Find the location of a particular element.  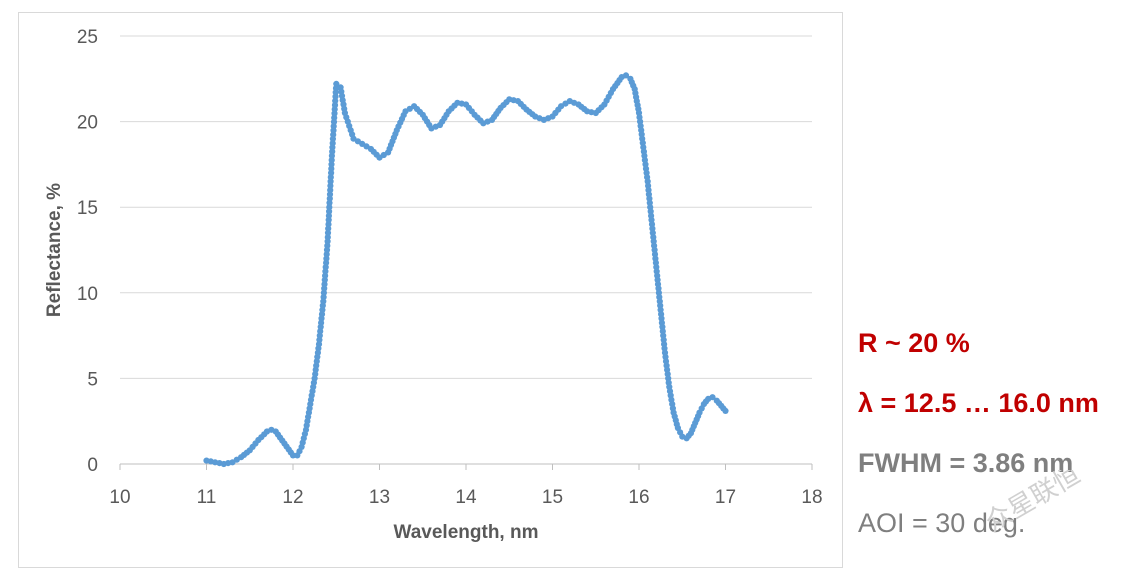

x-tick-label: 12 is located at coordinates (292, 497).